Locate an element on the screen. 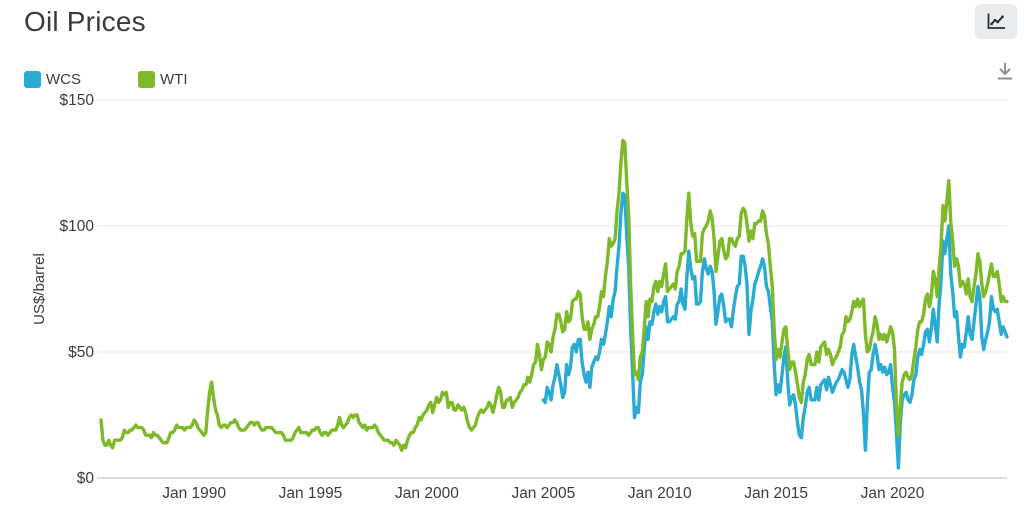 The image size is (1024, 510). legend-item-wcs: WCS is located at coordinates (52, 79).